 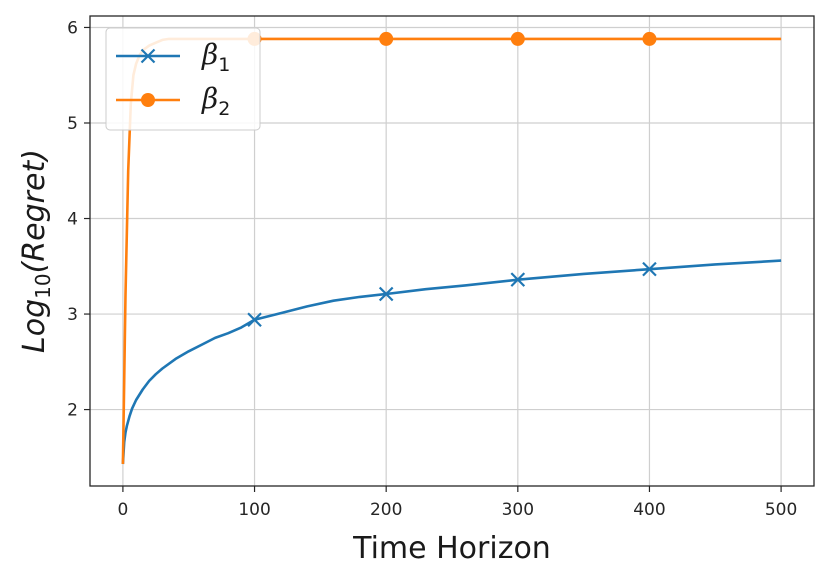 What do you see at coordinates (72, 124) in the screenshot?
I see `y-tick-label: 5` at bounding box center [72, 124].